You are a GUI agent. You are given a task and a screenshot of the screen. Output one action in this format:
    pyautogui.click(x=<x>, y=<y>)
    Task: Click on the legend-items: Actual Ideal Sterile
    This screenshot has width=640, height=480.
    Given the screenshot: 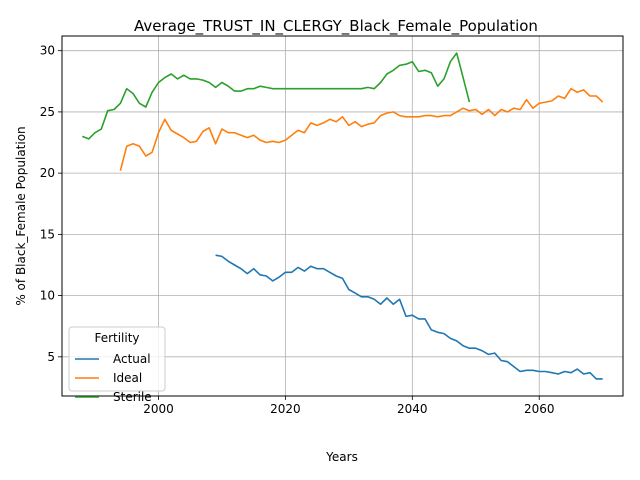 What is the action you would take?
    pyautogui.click(x=113, y=378)
    